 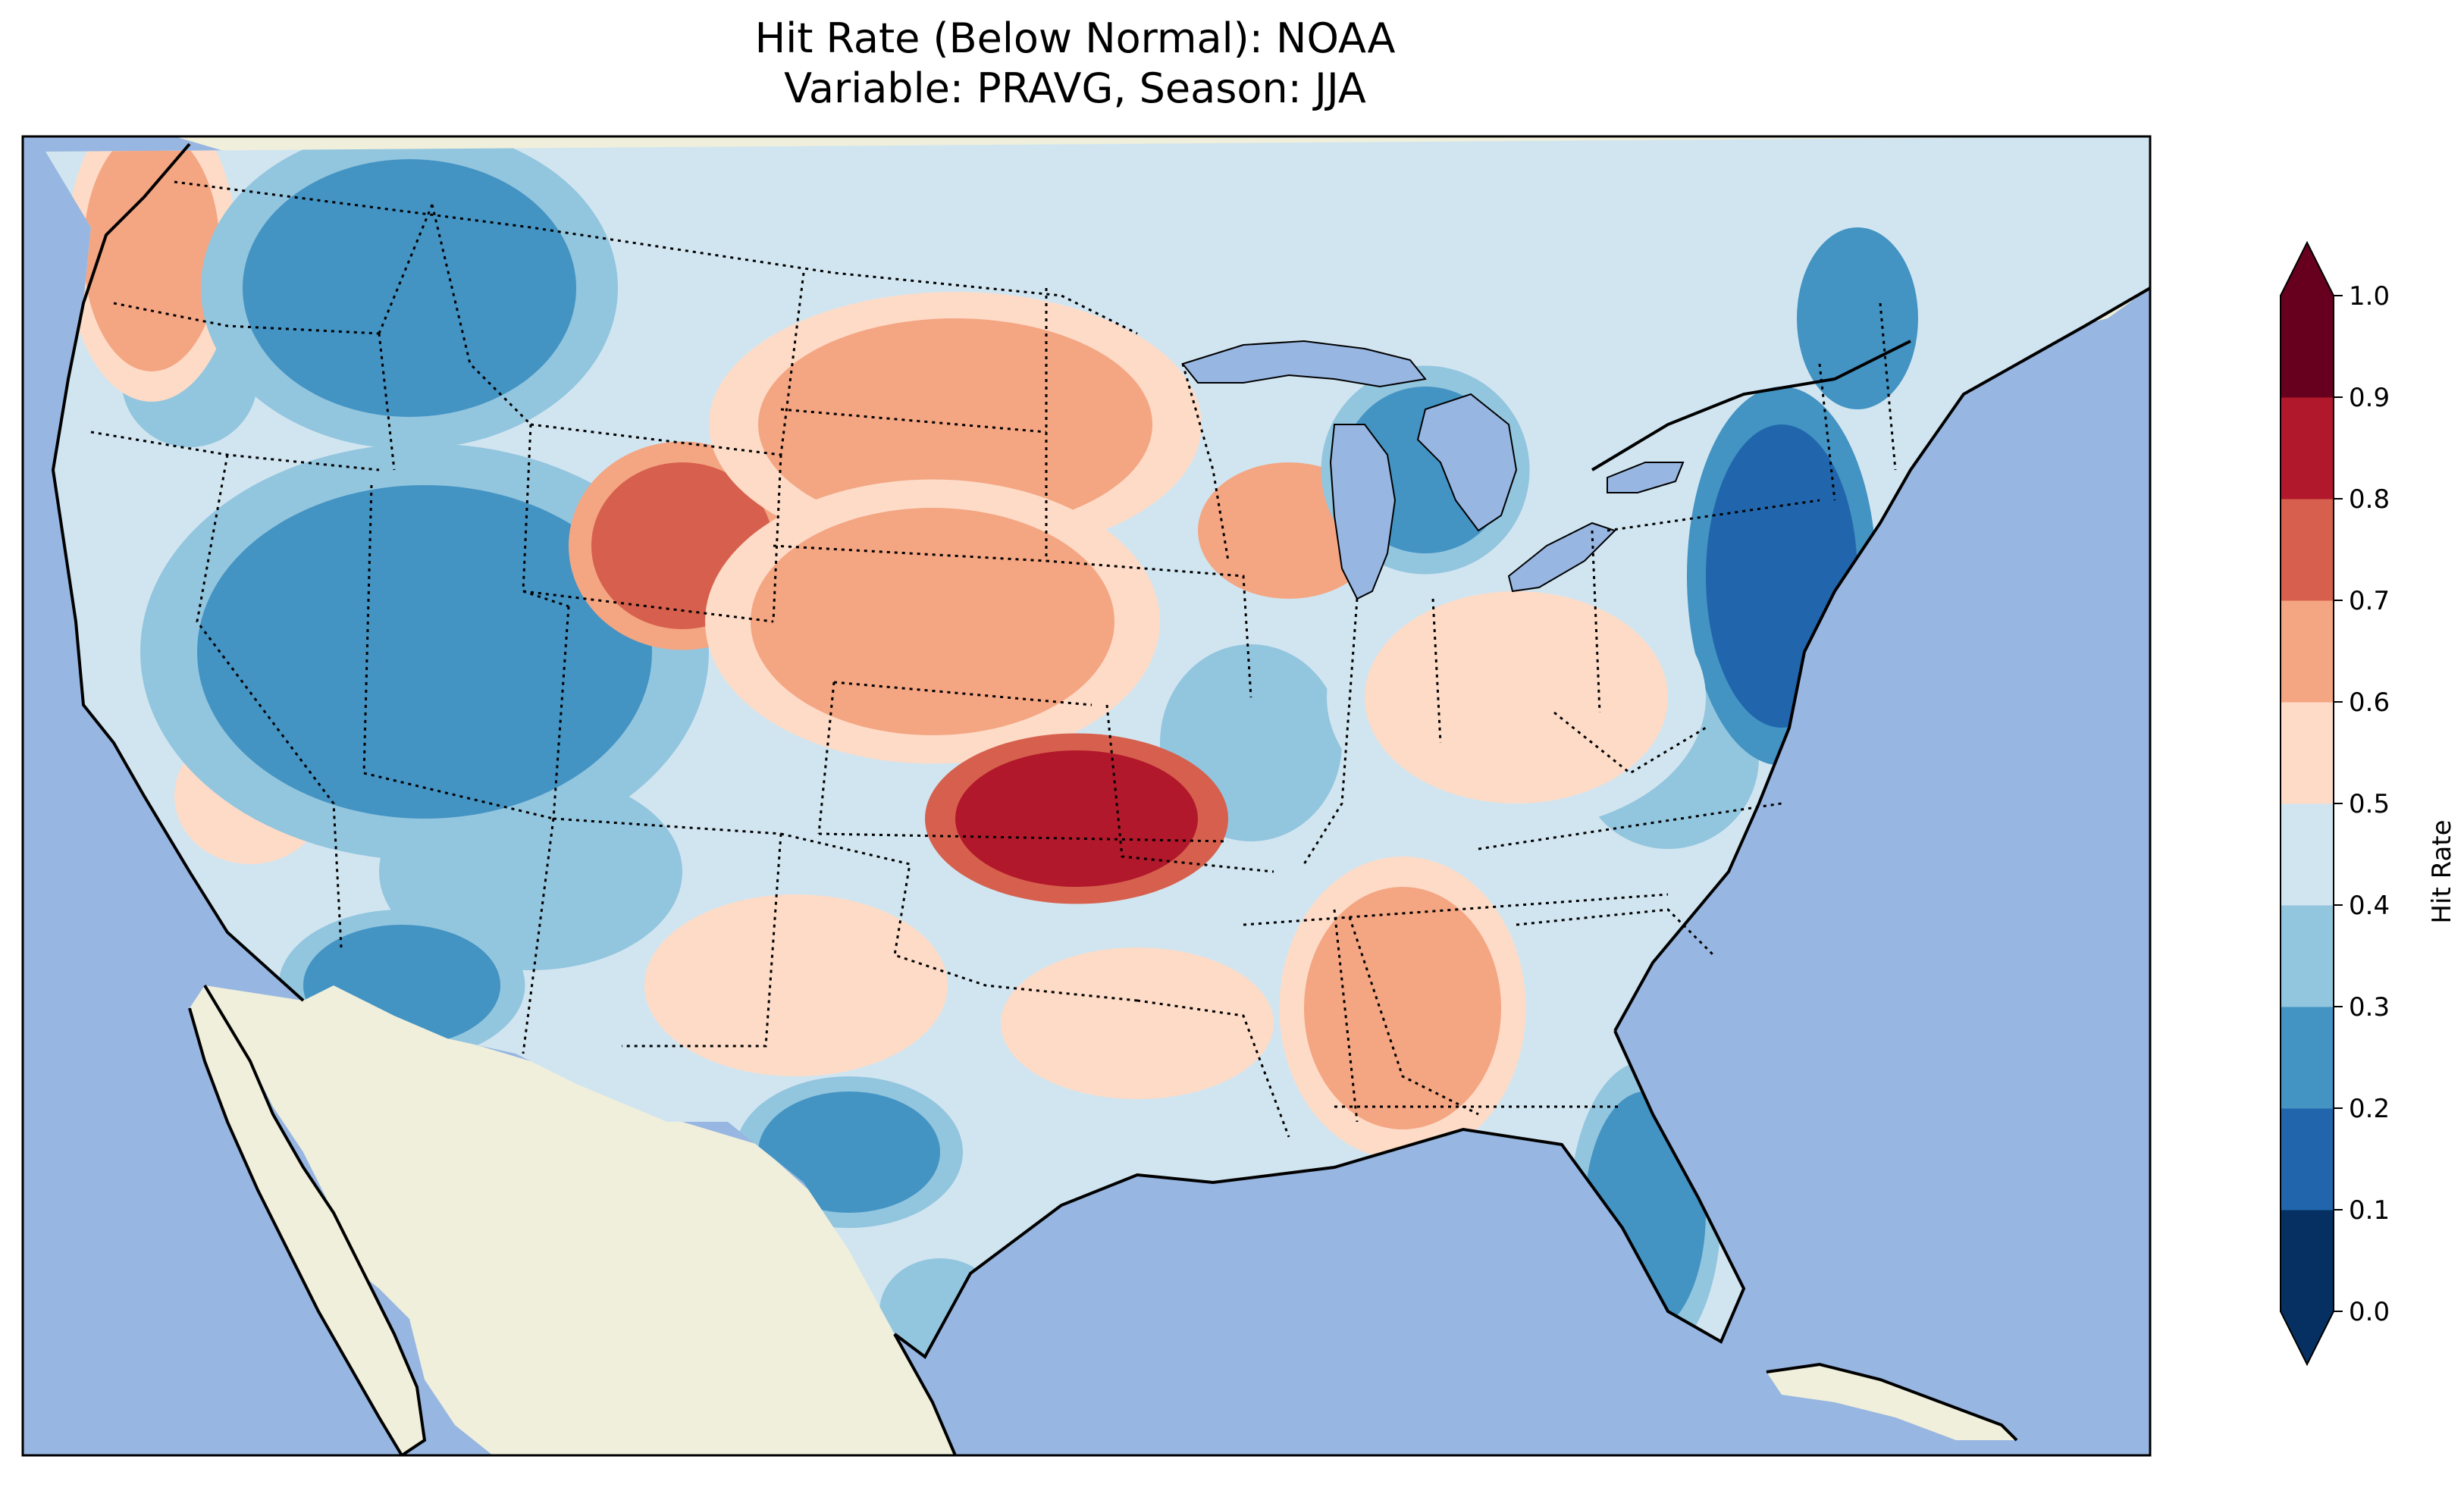 I want to click on region-oklahoma, so click(x=1076, y=818).